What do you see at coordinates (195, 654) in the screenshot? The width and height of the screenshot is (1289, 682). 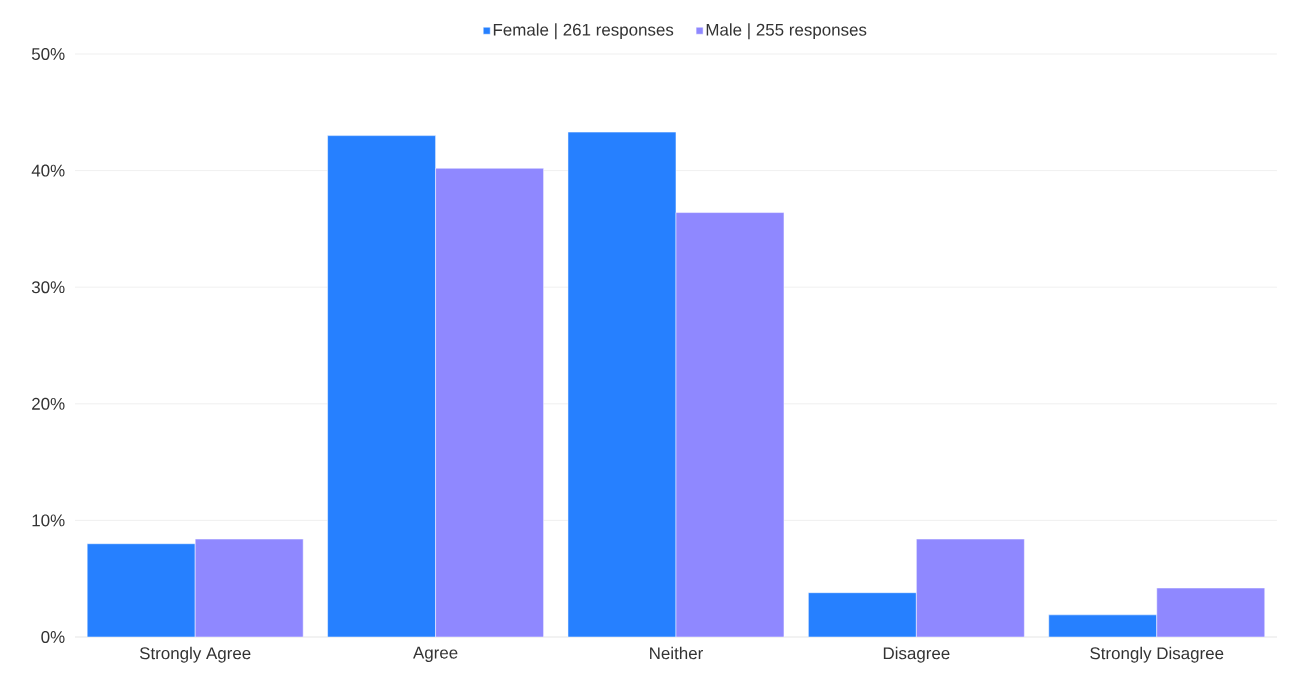 I see `x-tick-label: Strongly Agree` at bounding box center [195, 654].